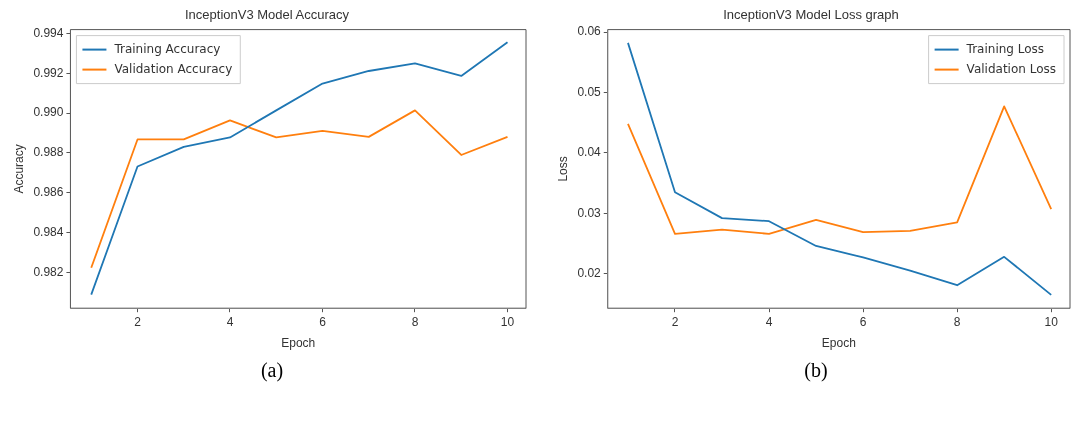 This screenshot has width=1089, height=422. What do you see at coordinates (589, 273) in the screenshot?
I see `y-tick-label: 0.02` at bounding box center [589, 273].